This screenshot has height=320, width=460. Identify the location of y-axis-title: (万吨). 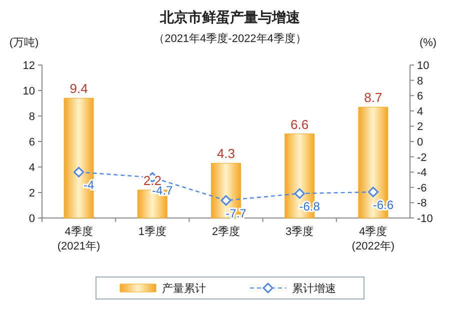
(24, 42).